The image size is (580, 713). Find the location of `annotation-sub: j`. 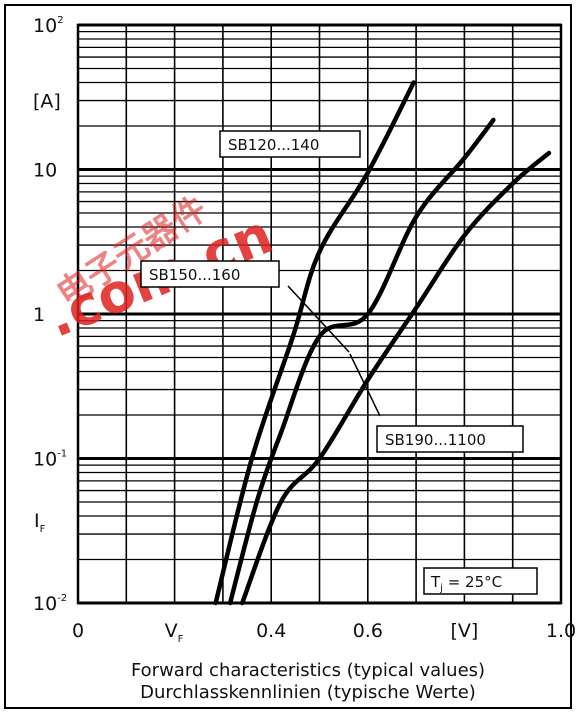

annotation-sub: j is located at coordinates (441, 588).